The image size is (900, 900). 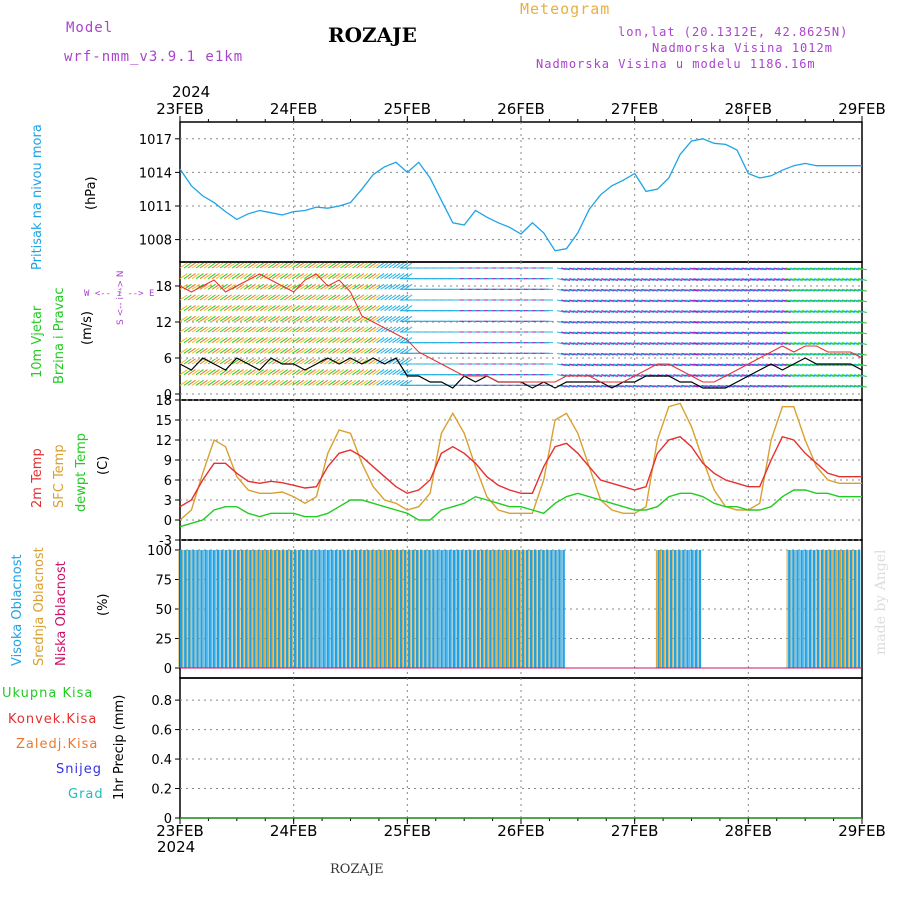 I want to click on day-label-bottom: 27FEB, so click(x=634, y=831).